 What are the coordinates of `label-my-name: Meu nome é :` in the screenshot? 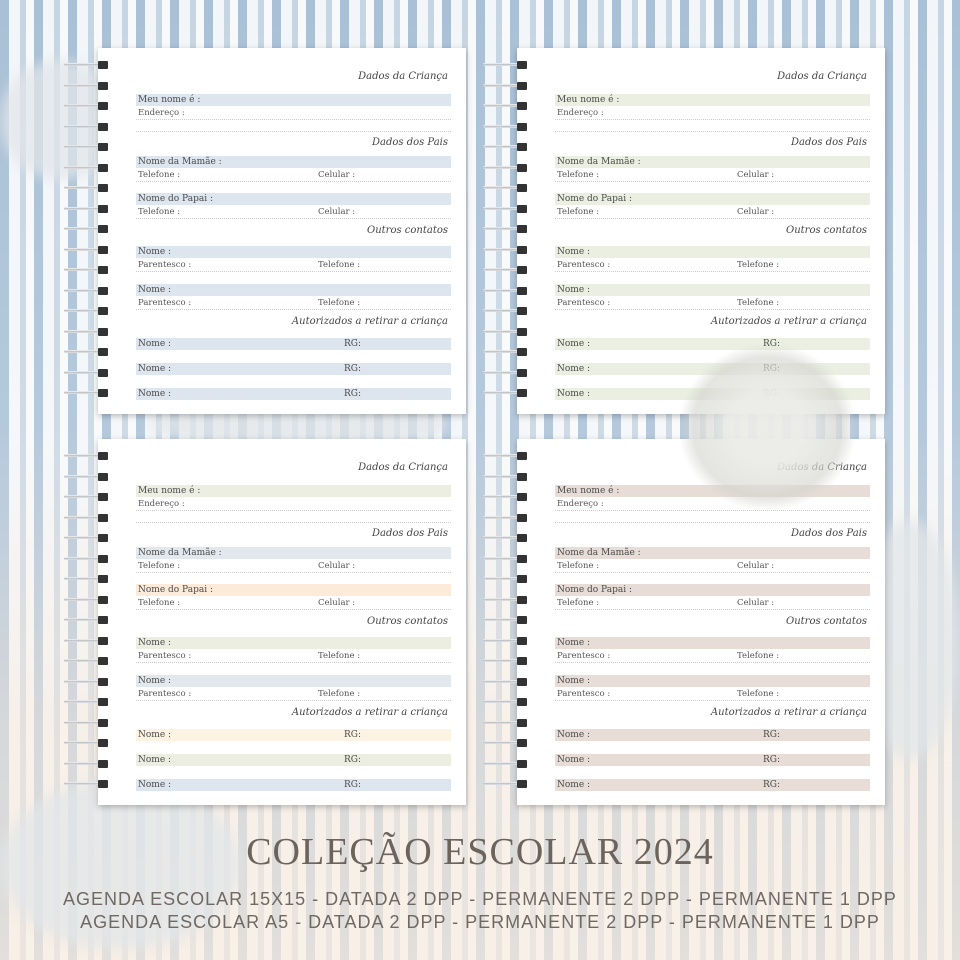 It's located at (169, 100).